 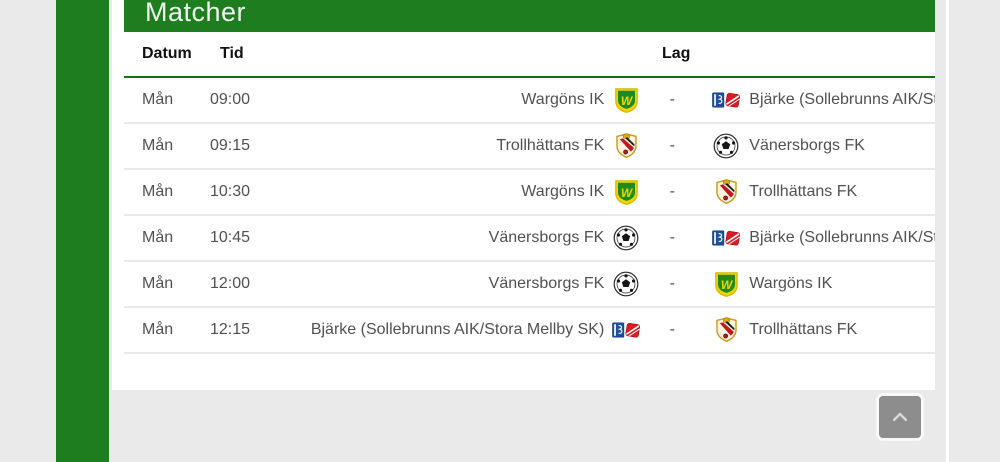 I want to click on home-team-name: Trollhättans FK, so click(x=550, y=145).